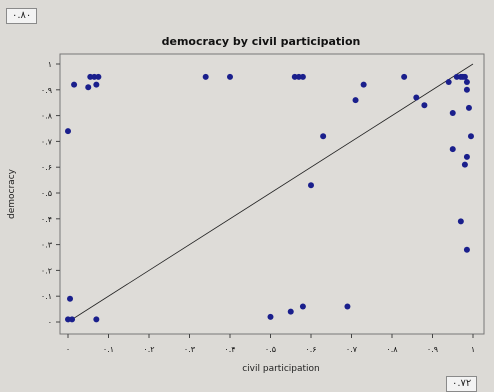  I want to click on x-tick-label: ۰.۱, so click(108, 349).